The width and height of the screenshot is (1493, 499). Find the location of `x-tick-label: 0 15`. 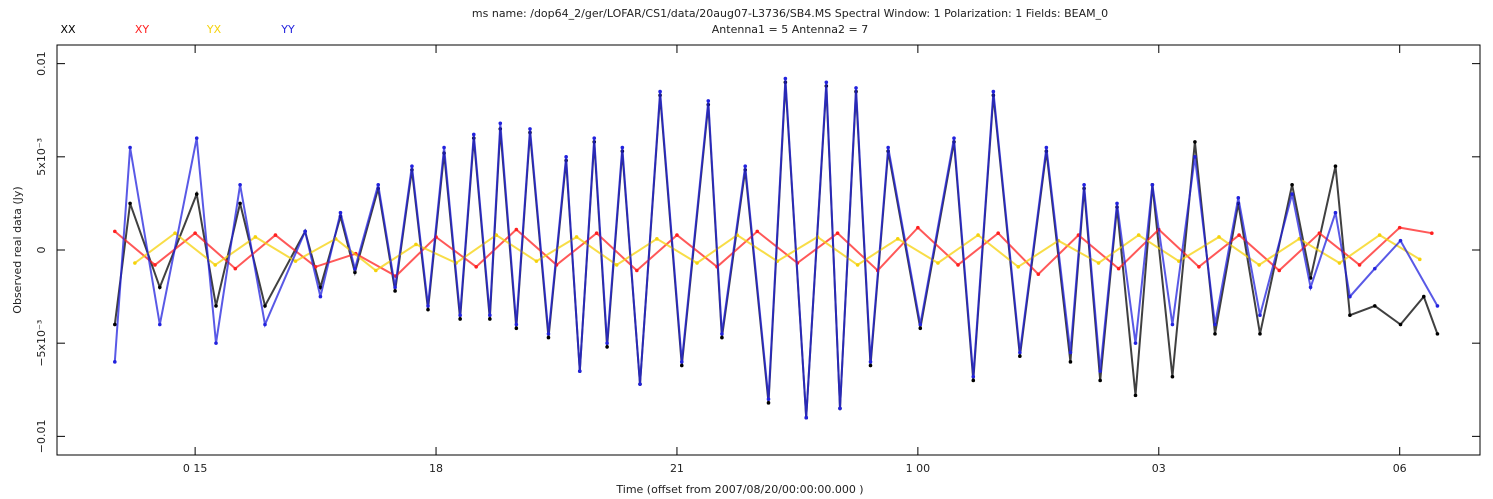

x-tick-label: 0 15 is located at coordinates (195, 468).